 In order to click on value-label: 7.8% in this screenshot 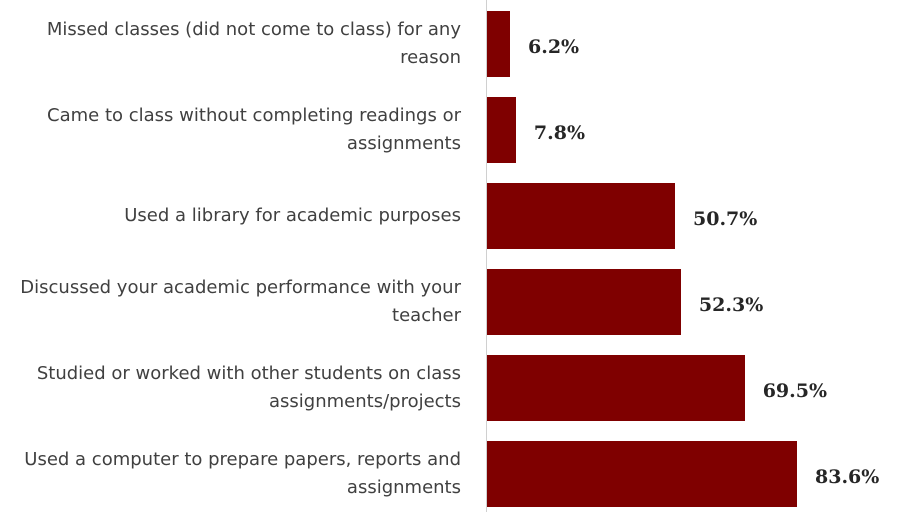, I will do `click(559, 133)`.